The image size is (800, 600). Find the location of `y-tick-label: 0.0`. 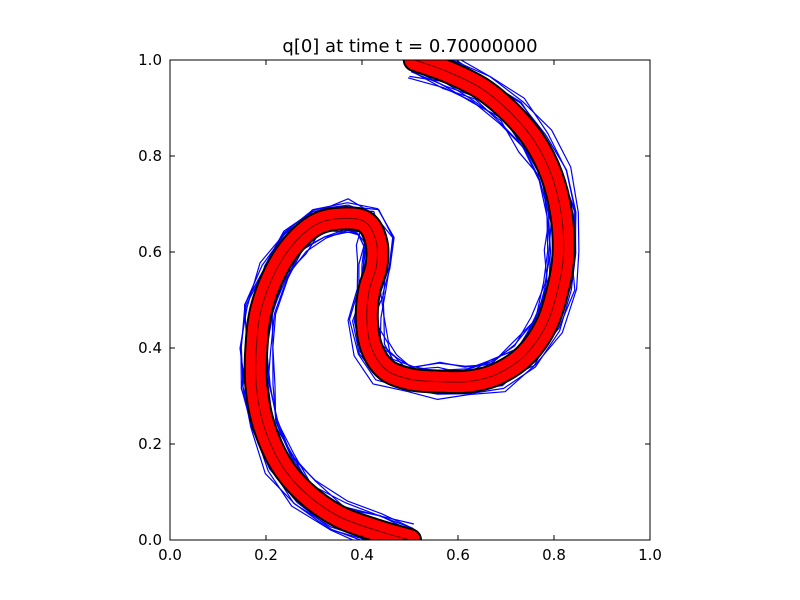

y-tick-label: 0.0 is located at coordinates (150, 540).